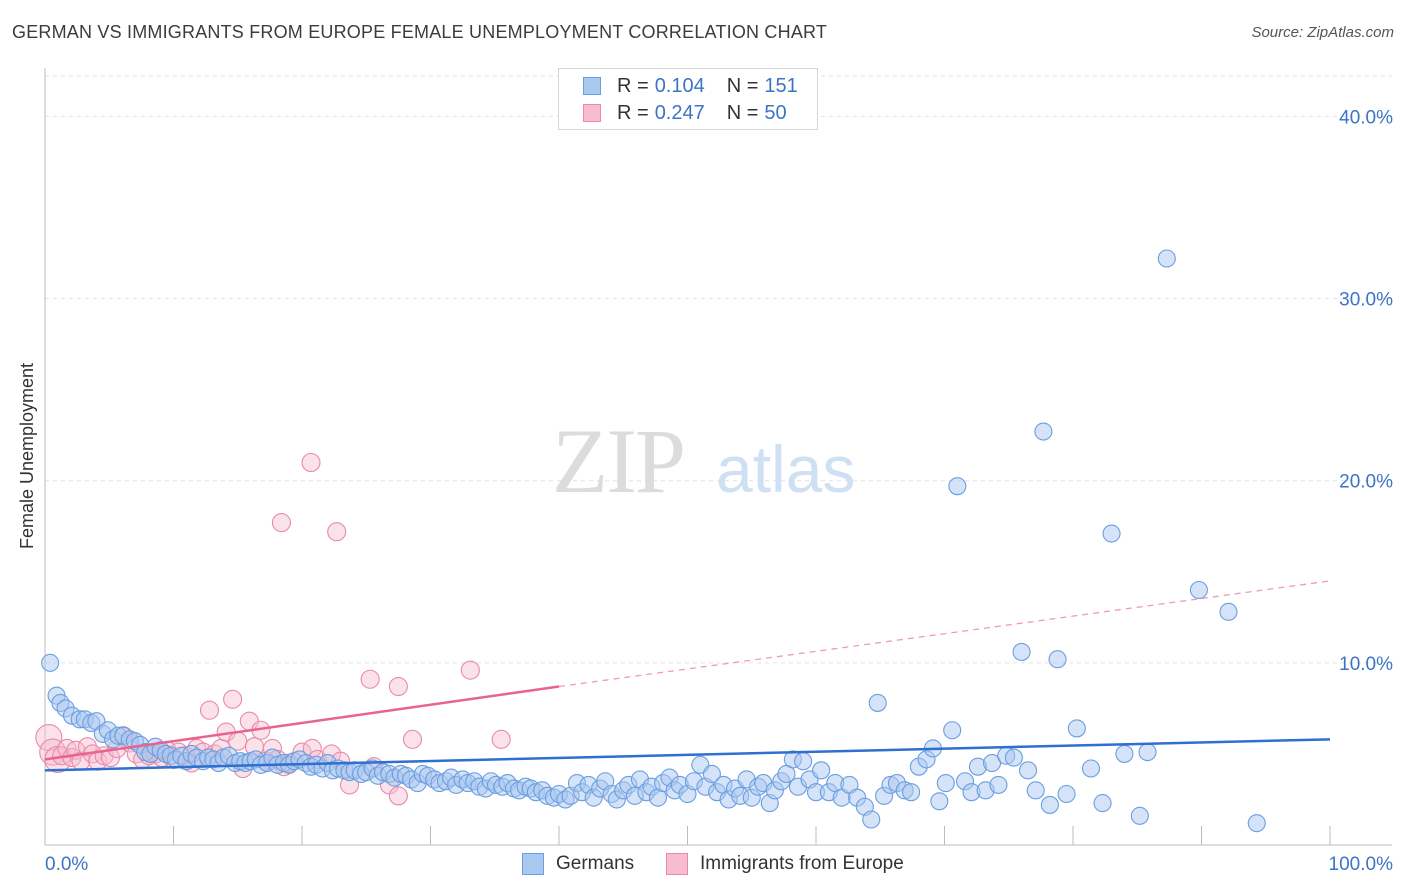  Describe the element at coordinates (1366, 300) in the screenshot. I see `y-tick-label: 30.0%` at that location.